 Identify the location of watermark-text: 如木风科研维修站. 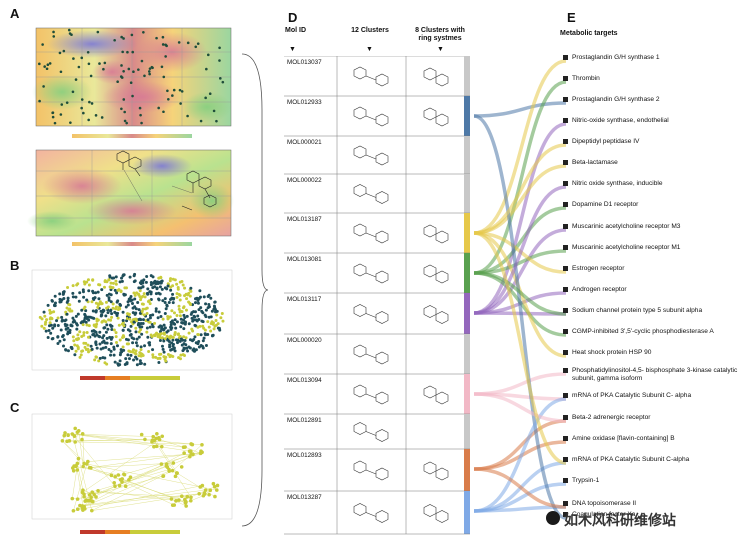
(620, 520).